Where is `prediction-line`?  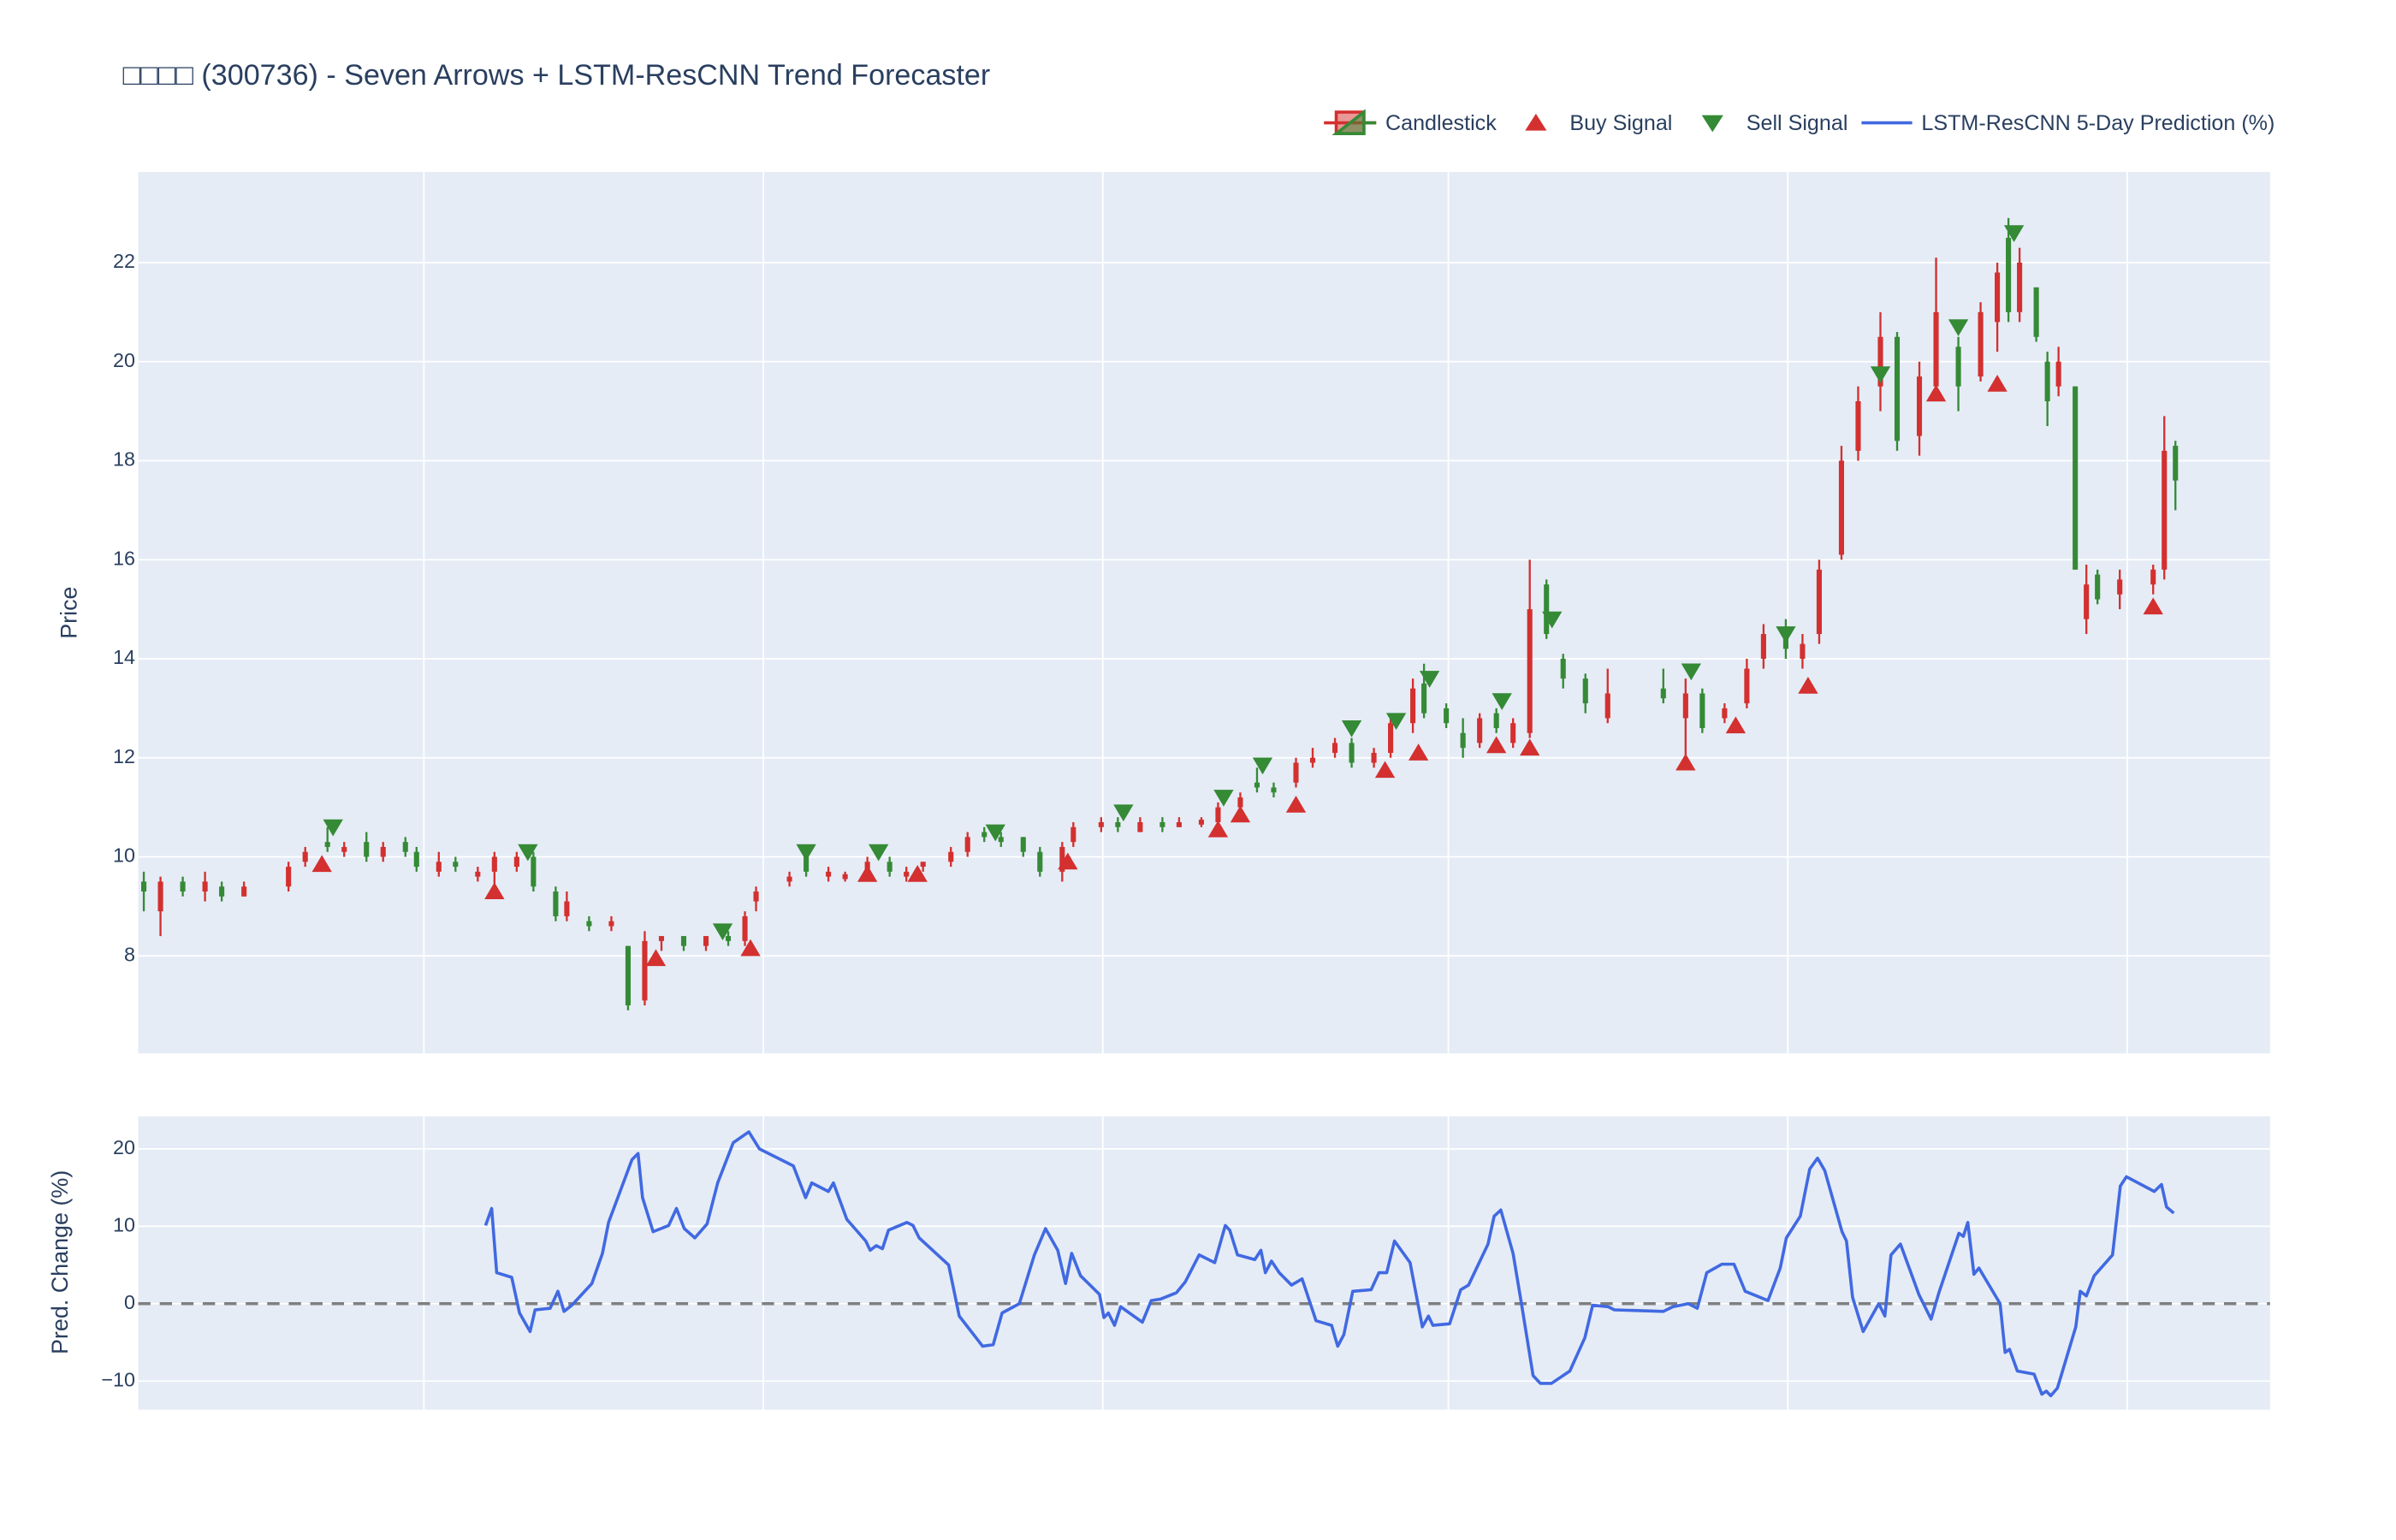
prediction-line is located at coordinates (1329, 1264).